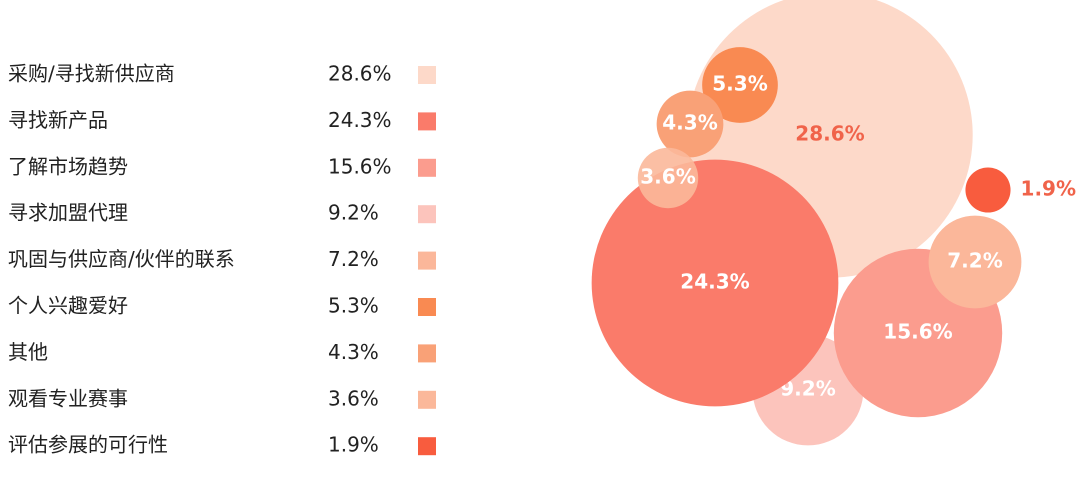  I want to click on bubble-label: 5.3%, so click(739, 84).